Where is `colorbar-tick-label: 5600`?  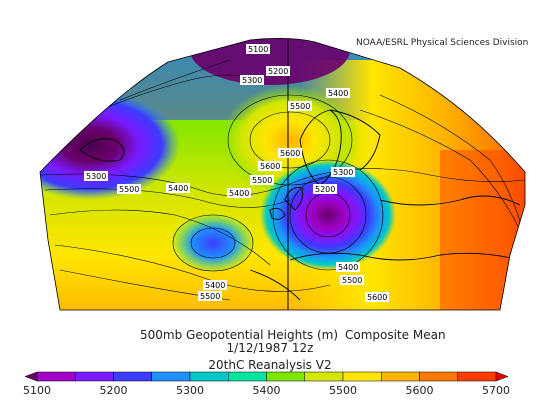 colorbar-tick-label: 5600 is located at coordinates (420, 390).